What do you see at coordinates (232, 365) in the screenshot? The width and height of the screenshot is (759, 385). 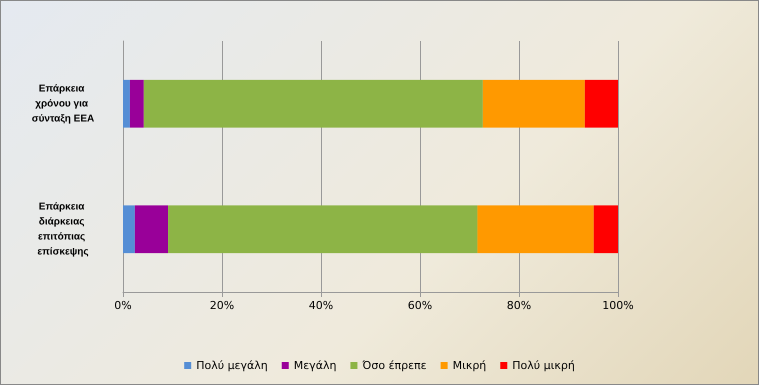 I see `legend-label: Πολύ μεγάλη` at bounding box center [232, 365].